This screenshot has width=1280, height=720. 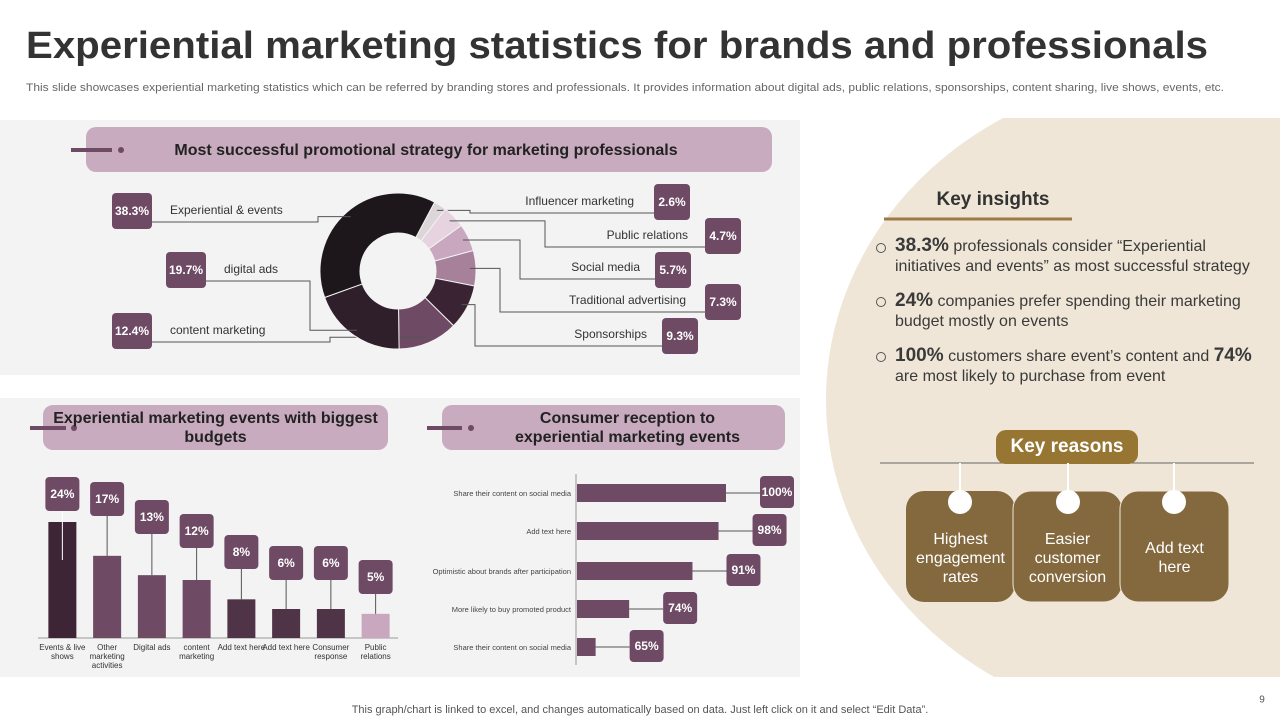 I want to click on category-label: Experiential & events, so click(x=226, y=210).